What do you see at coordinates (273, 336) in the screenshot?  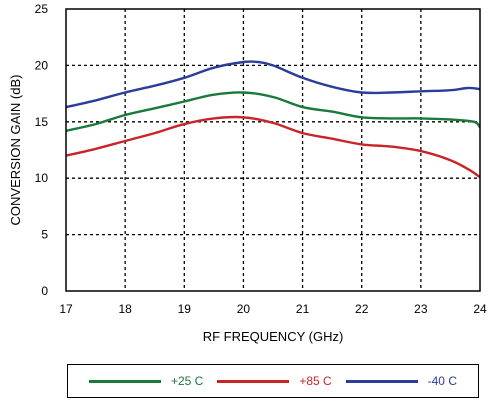 I see `x-axis-label: RF FREQUENCY (GHz)` at bounding box center [273, 336].